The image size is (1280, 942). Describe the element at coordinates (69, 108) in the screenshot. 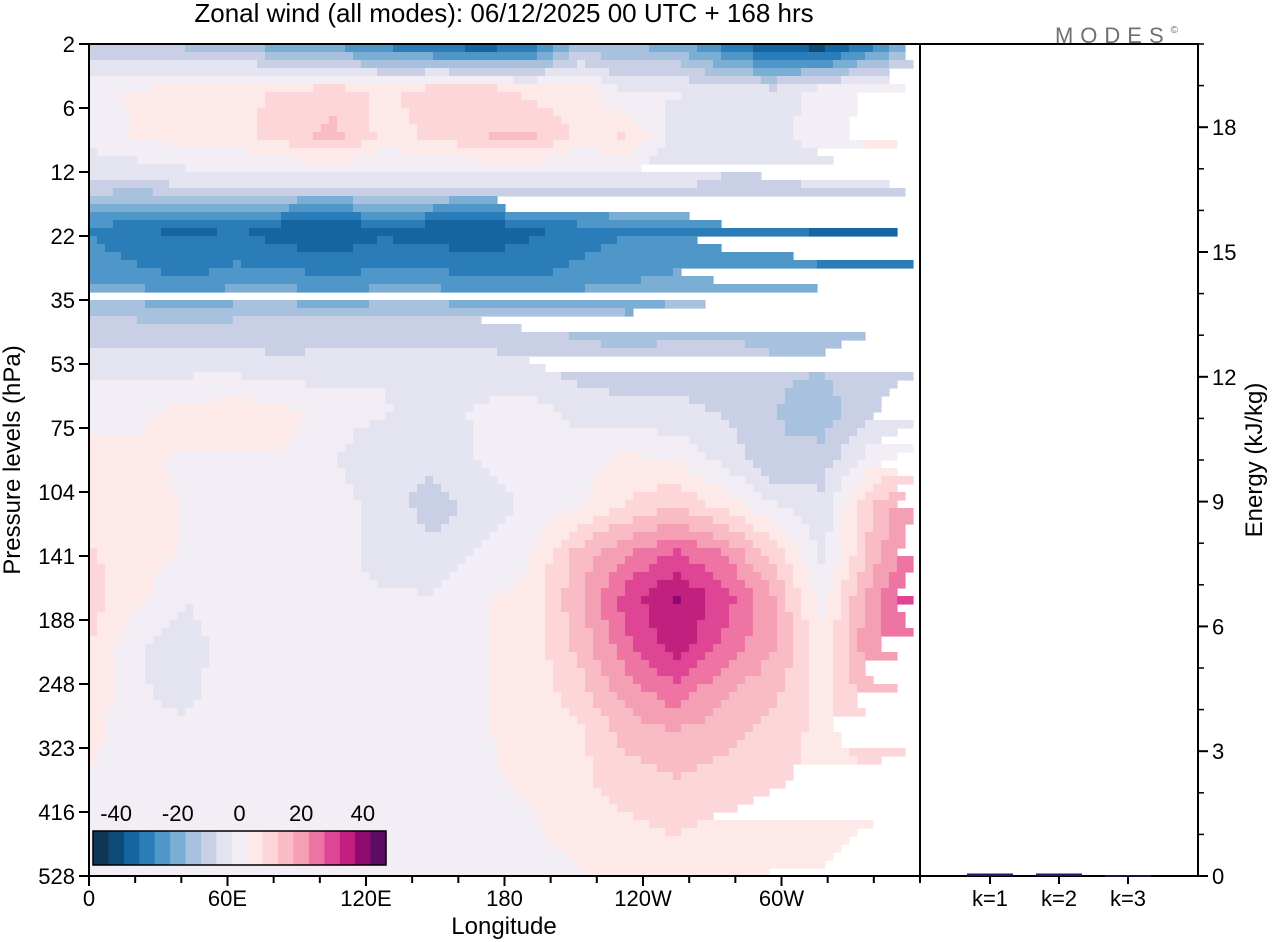

I see `pressure-tick-label: 6` at that location.